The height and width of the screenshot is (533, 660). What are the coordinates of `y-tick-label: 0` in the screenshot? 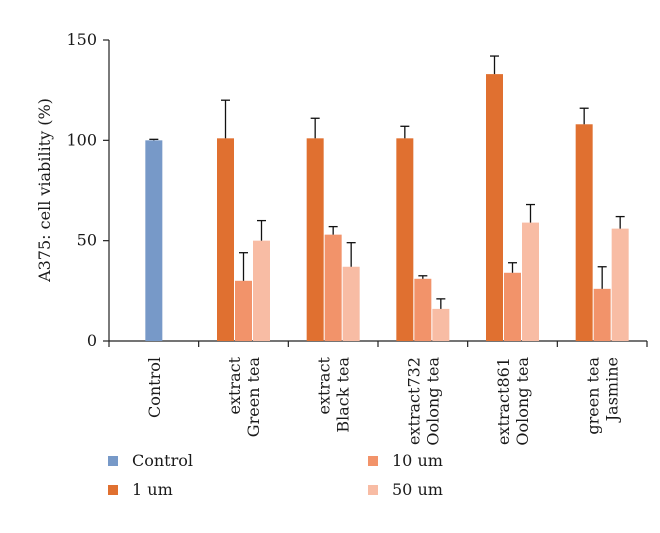 It's located at (92, 340).